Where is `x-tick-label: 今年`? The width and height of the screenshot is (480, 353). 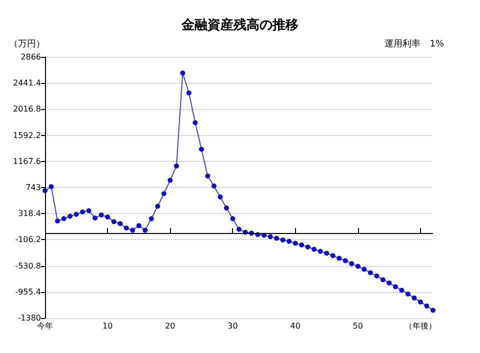
x-tick-label: 今年 is located at coordinates (45, 326).